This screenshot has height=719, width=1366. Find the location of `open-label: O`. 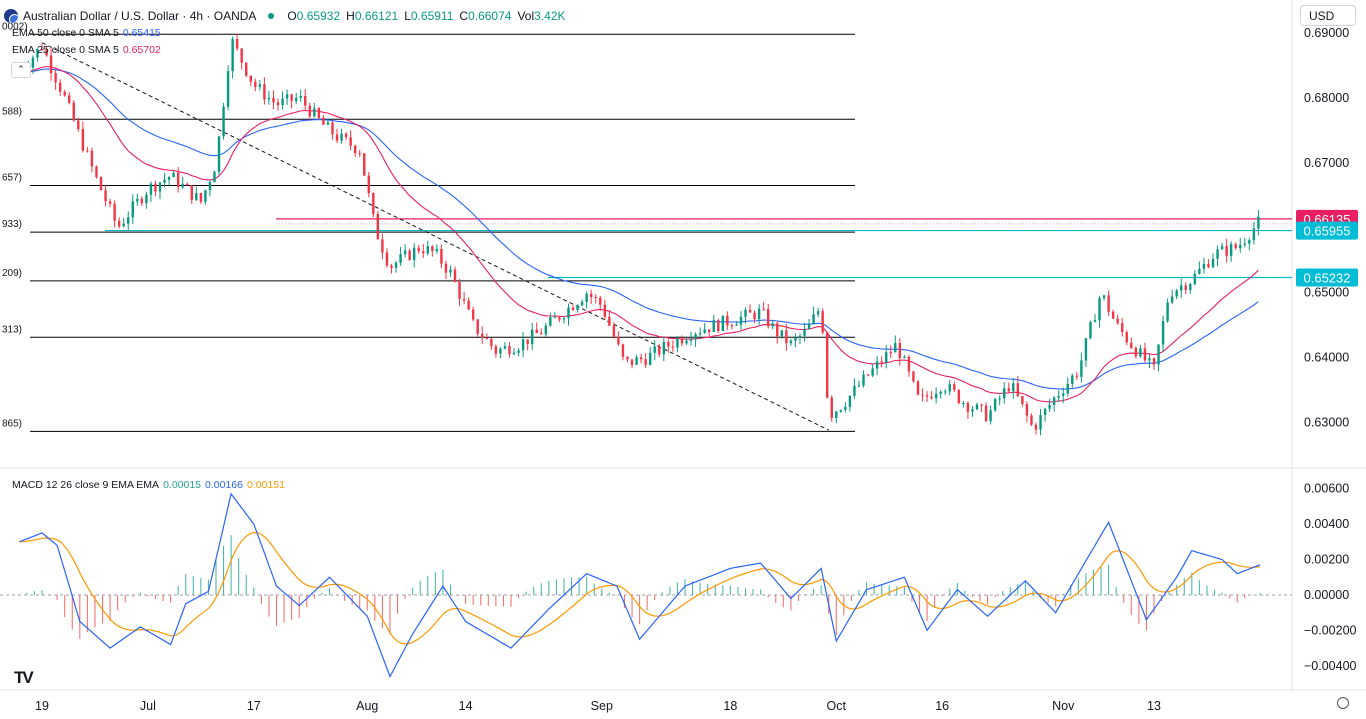

open-label: O is located at coordinates (292, 16).